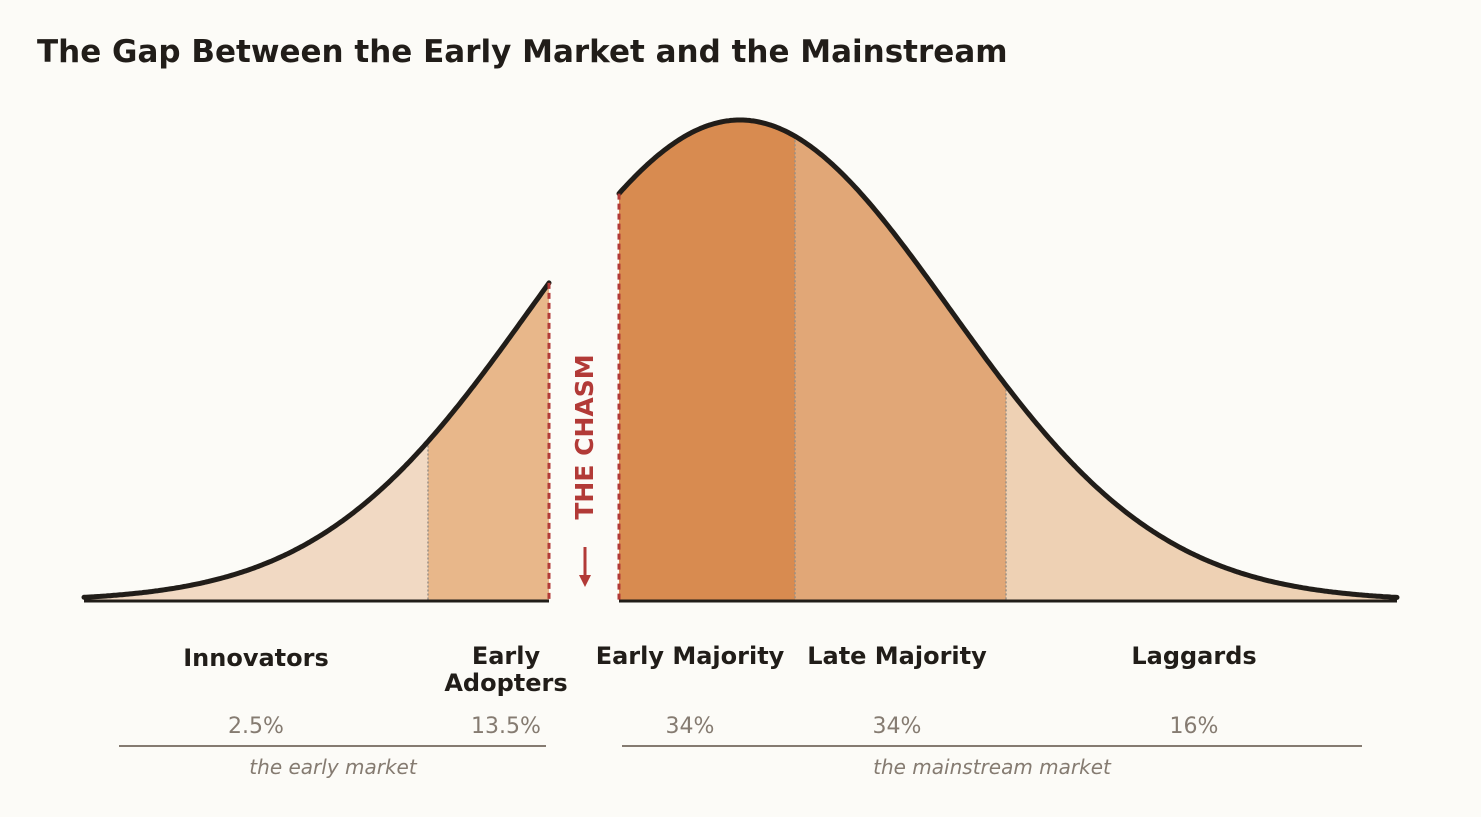 Image resolution: width=1481 pixels, height=817 pixels. What do you see at coordinates (897, 726) in the screenshot?
I see `segment-share-late-majority: 34%` at bounding box center [897, 726].